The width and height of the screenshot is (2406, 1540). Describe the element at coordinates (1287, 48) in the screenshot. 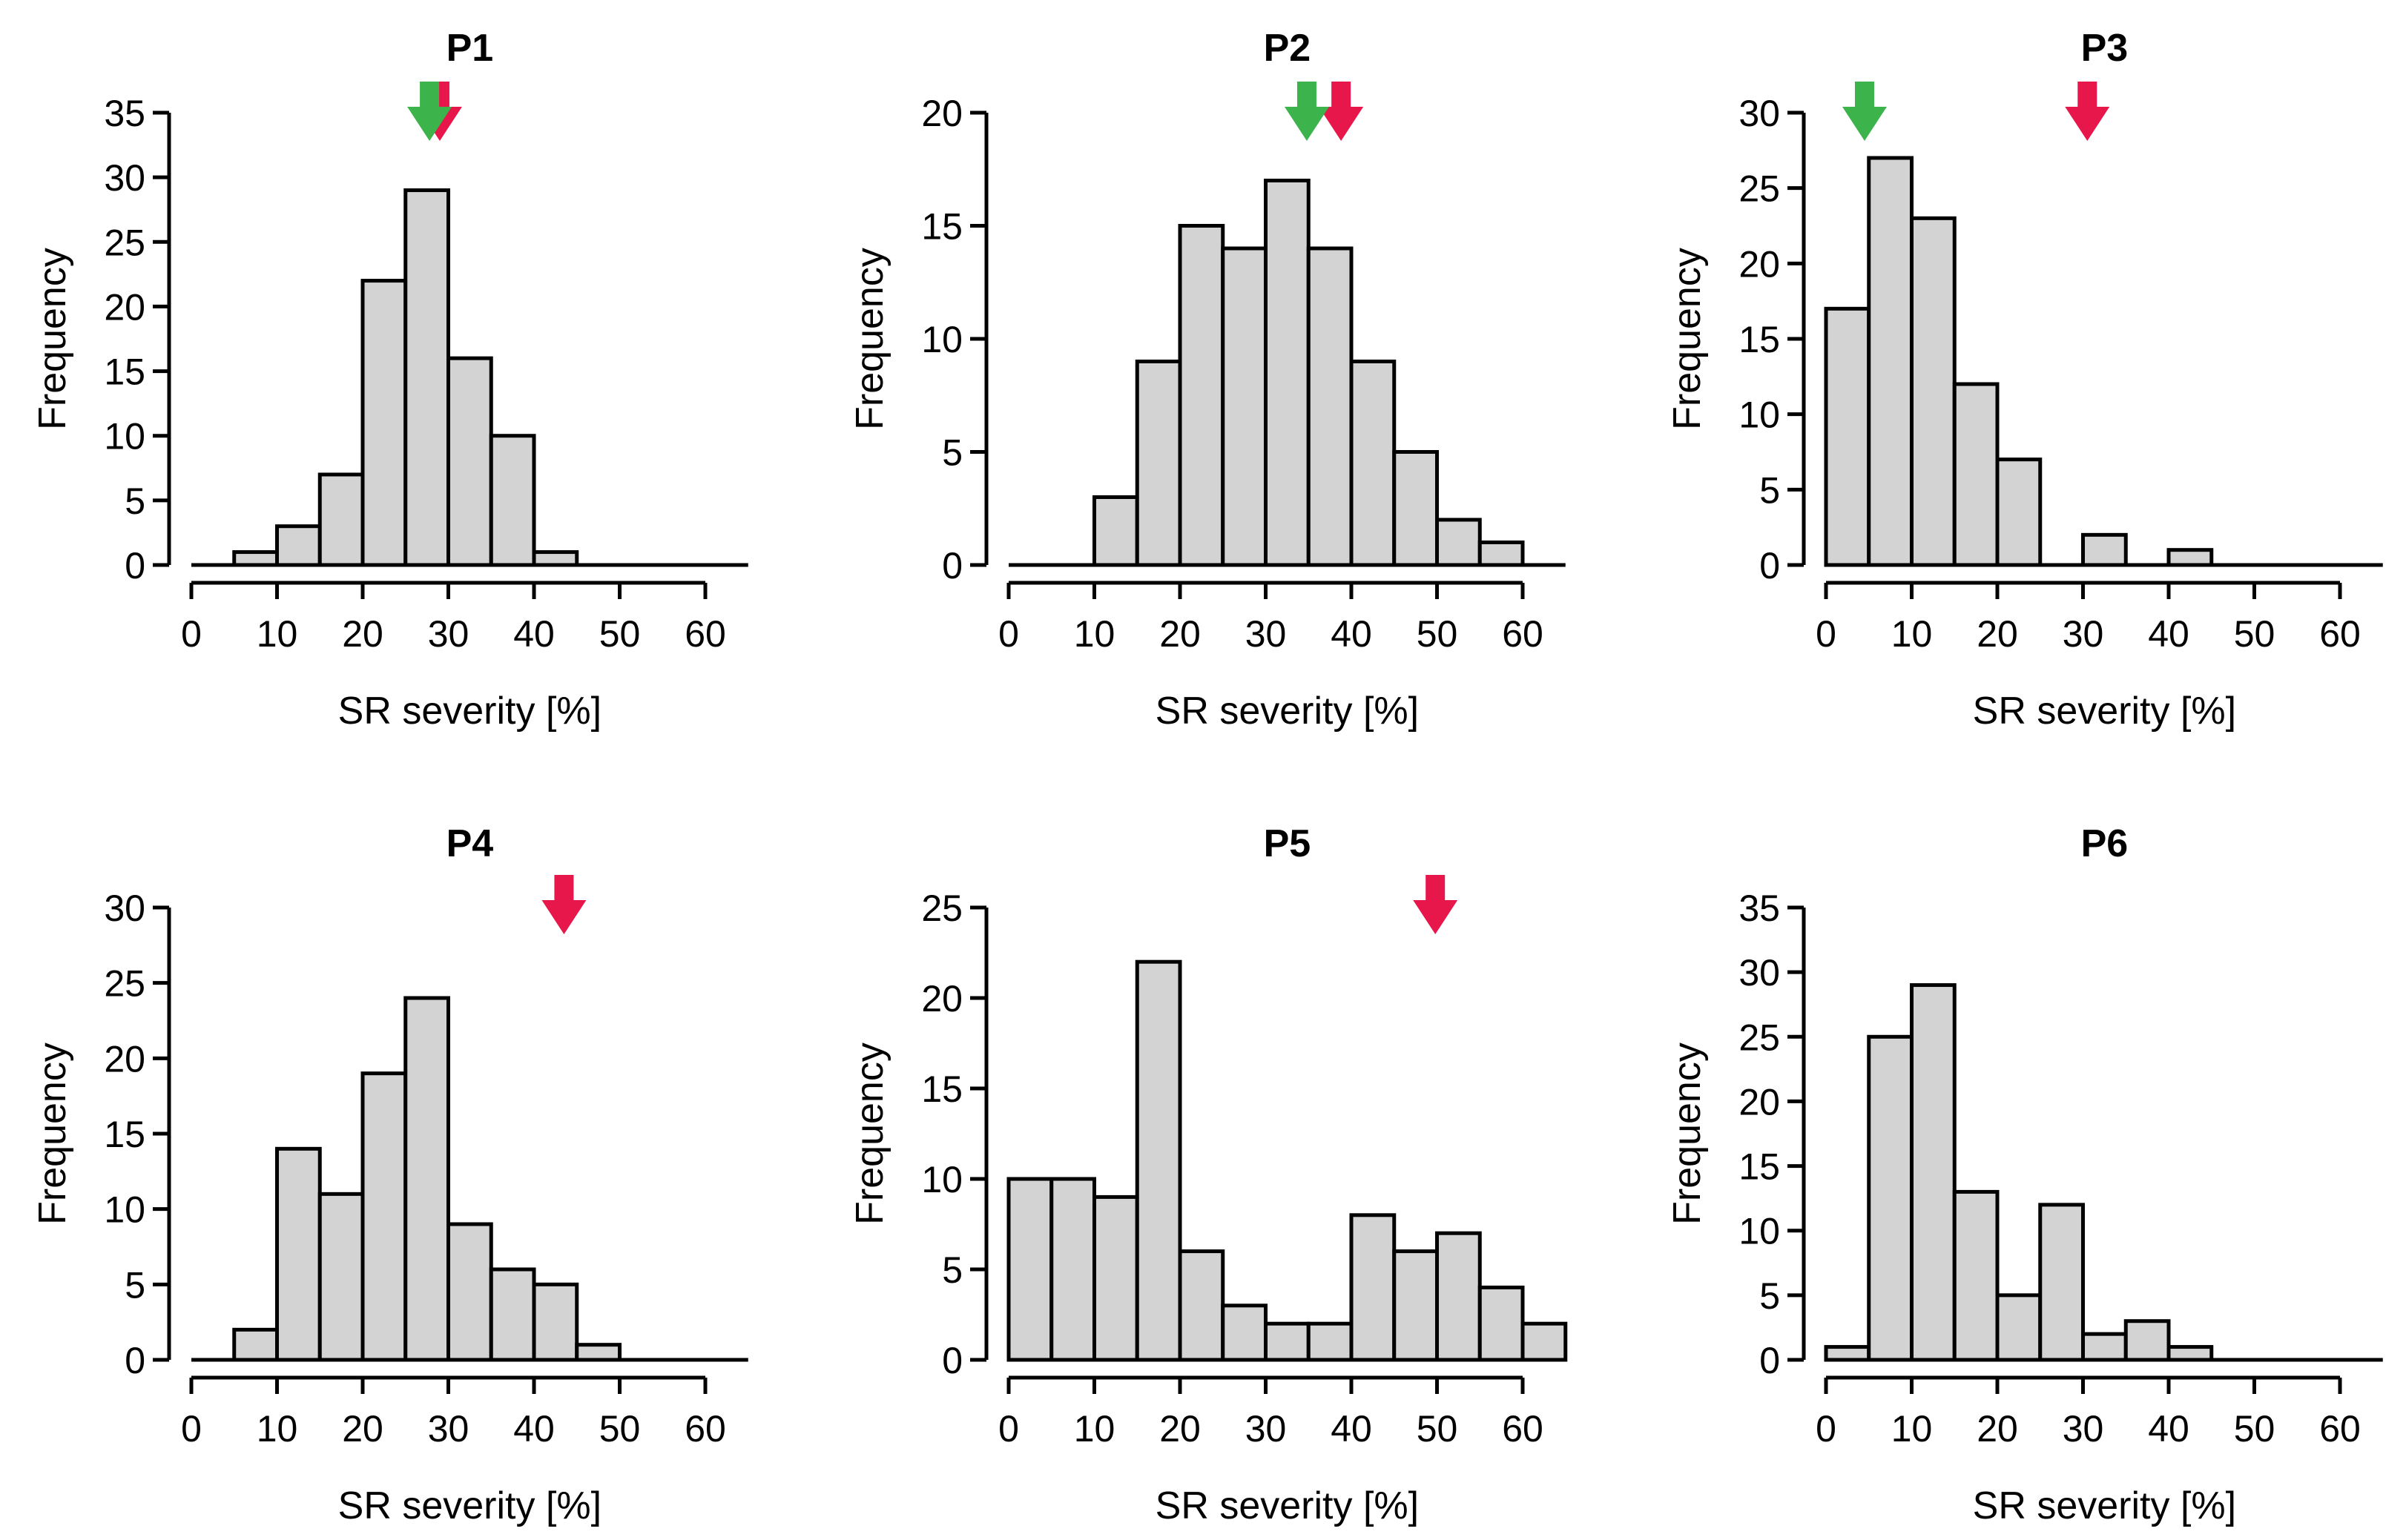

I see `panel-title: P2` at that location.